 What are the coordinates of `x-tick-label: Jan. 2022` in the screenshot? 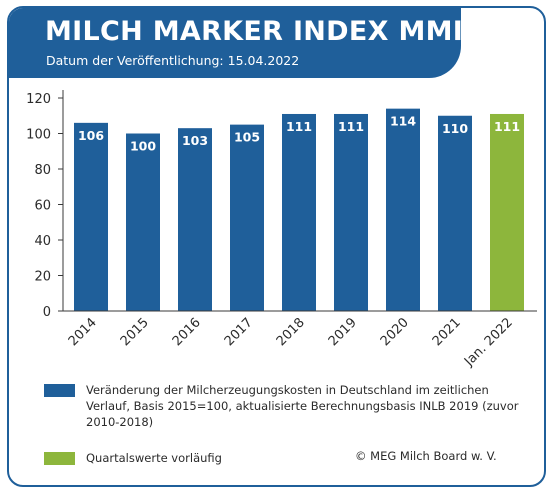 It's located at (488, 342).